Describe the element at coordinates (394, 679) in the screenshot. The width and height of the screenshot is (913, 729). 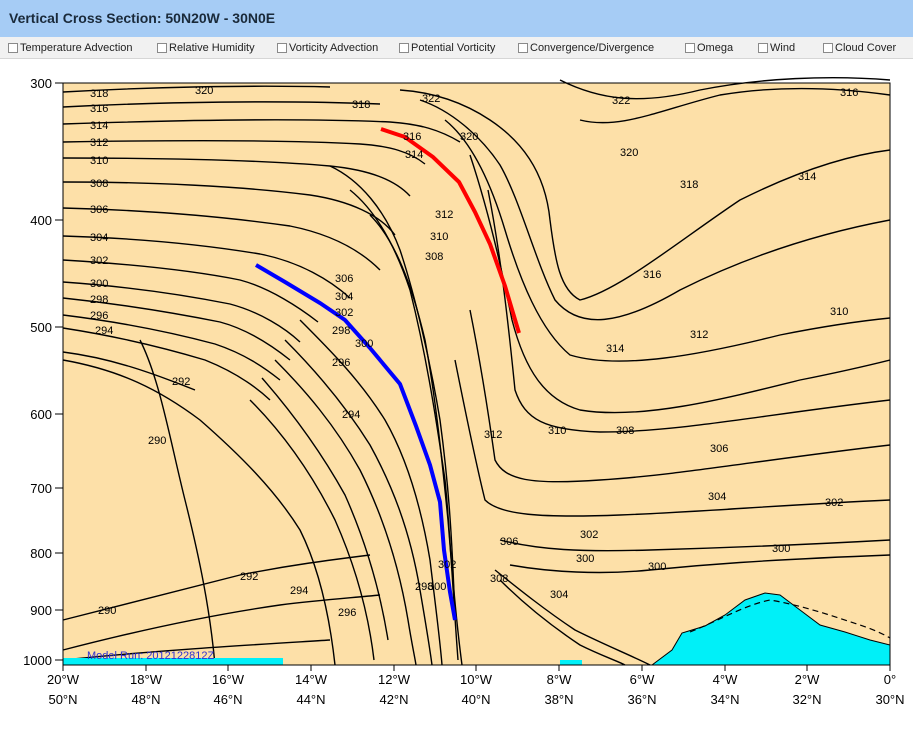
I see `x-tick-lon: 12°W` at that location.